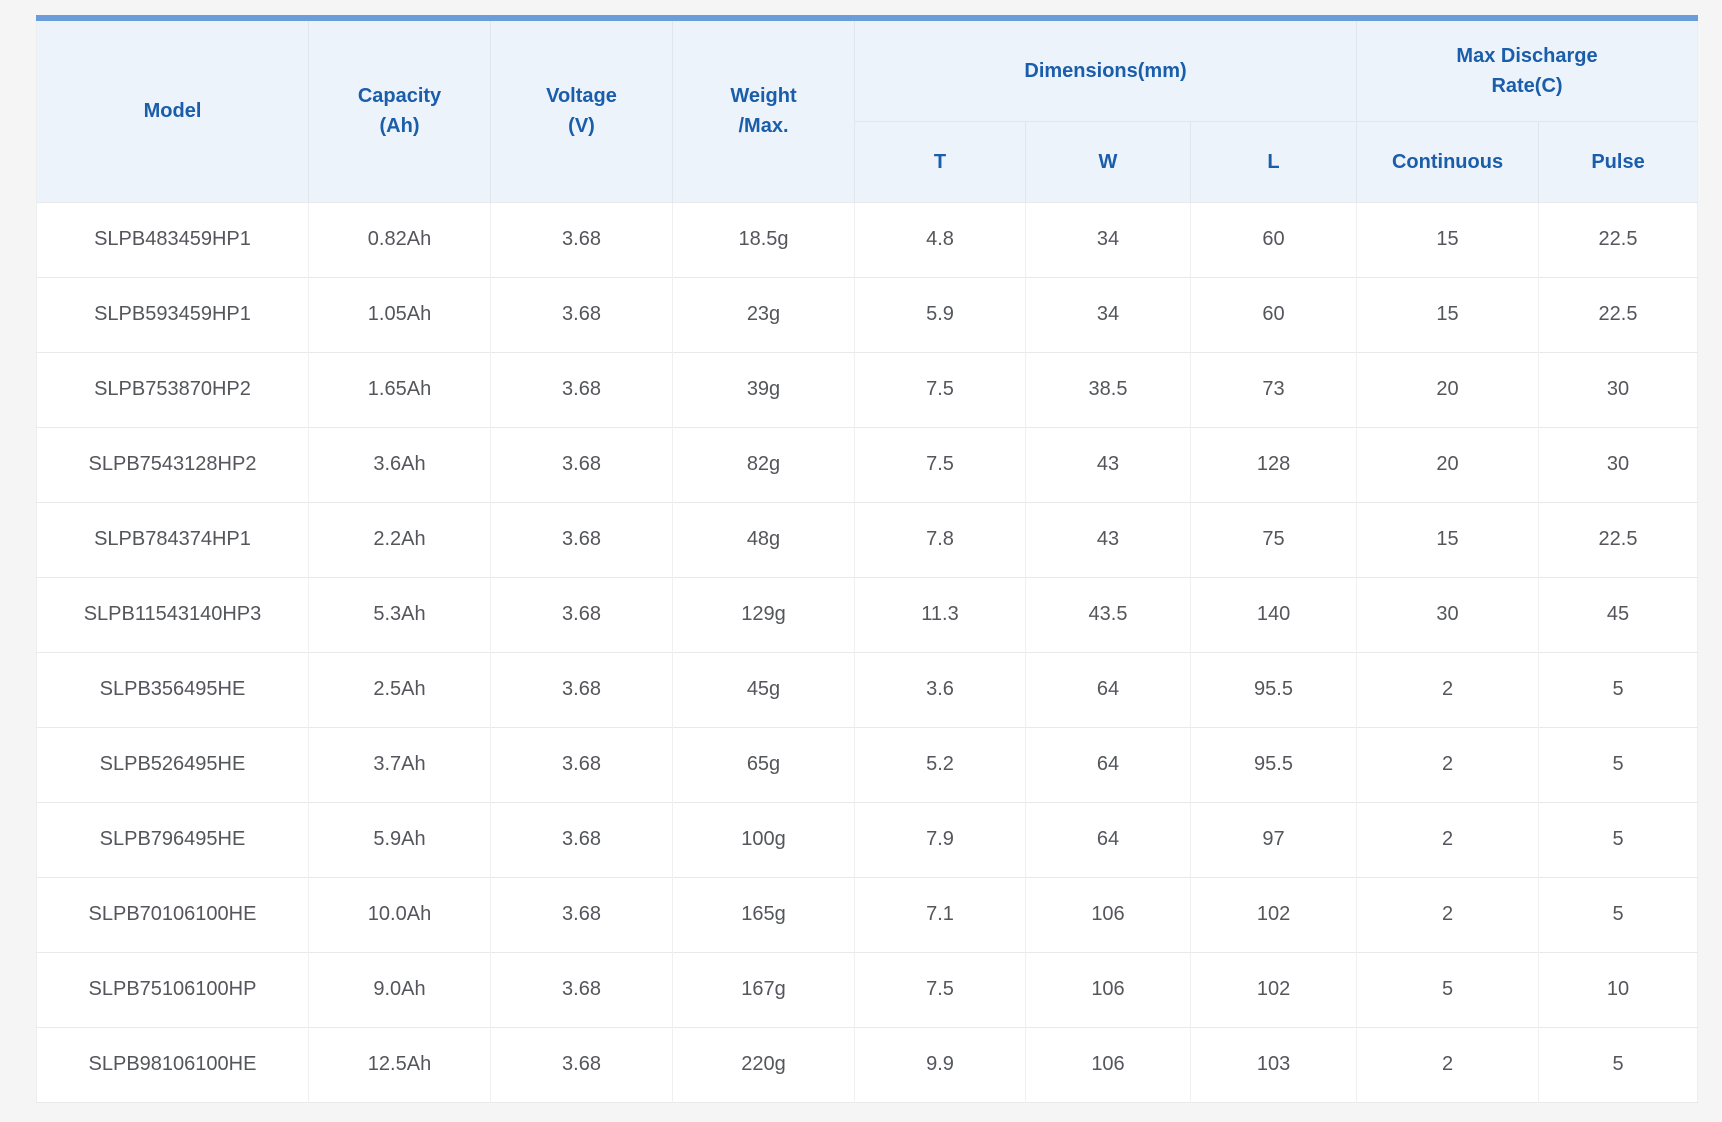  What do you see at coordinates (1448, 614) in the screenshot?
I see `cell-continuous: 30` at bounding box center [1448, 614].